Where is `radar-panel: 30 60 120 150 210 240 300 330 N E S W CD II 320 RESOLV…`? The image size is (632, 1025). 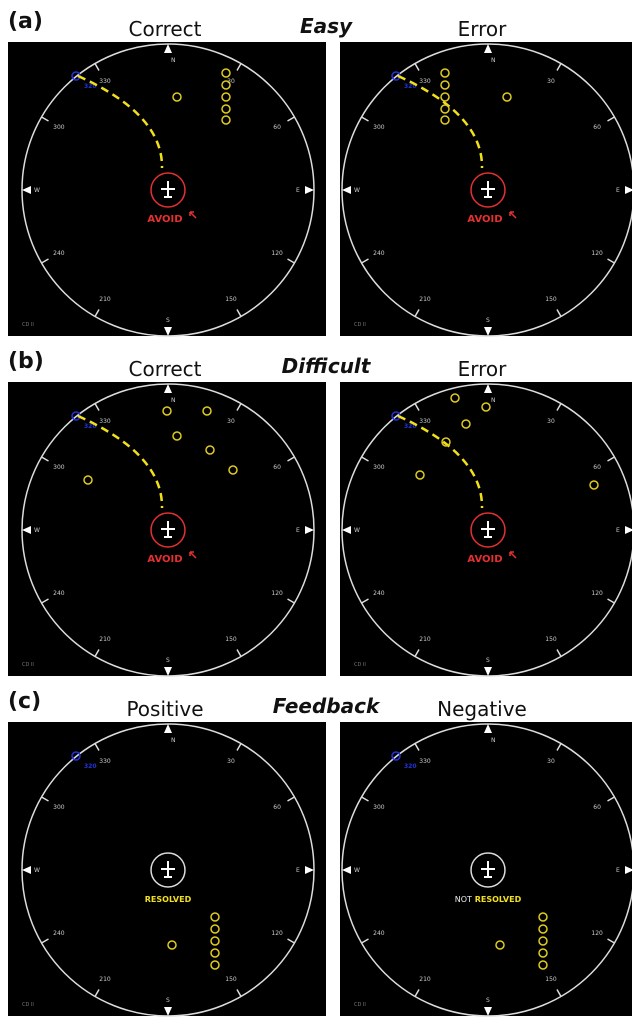 radar-panel: 30 60 120 150 210 240 300 330 N E S W CD II 320 RESOLV… is located at coordinates (167, 869).